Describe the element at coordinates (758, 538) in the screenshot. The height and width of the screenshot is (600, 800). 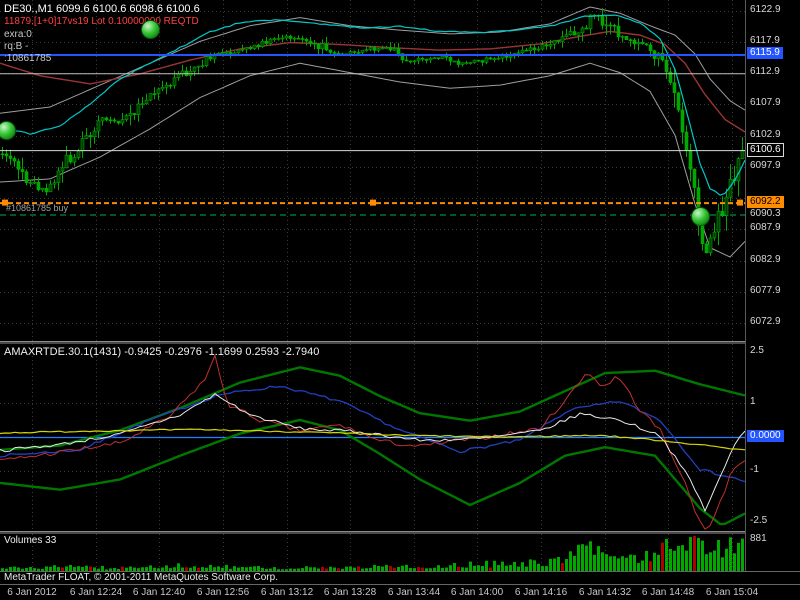
I see `price-scale-label: 881` at that location.